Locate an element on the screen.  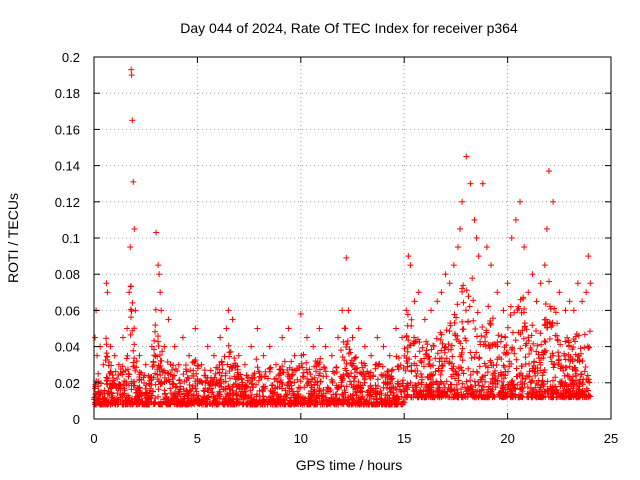
y-tick-label: 0.18 is located at coordinates (67, 93).